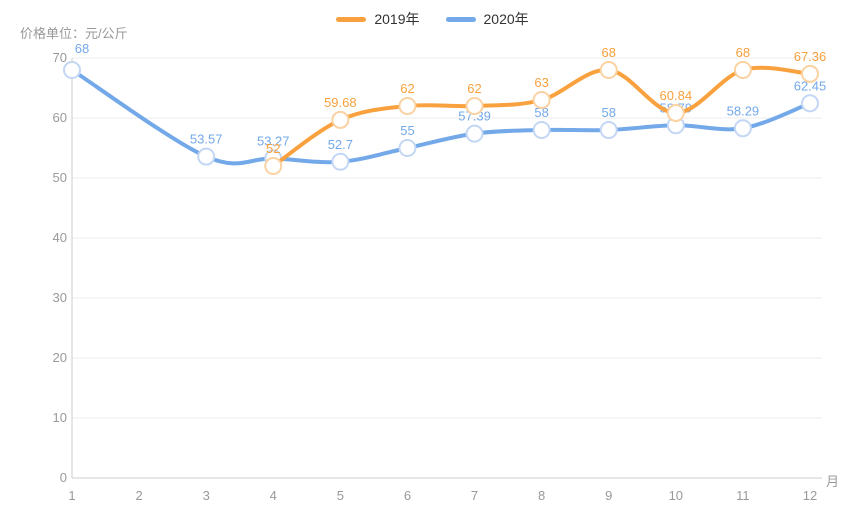 This screenshot has height=526, width=865. Describe the element at coordinates (474, 116) in the screenshot. I see `data-point-label-2020年: 57.39` at that location.